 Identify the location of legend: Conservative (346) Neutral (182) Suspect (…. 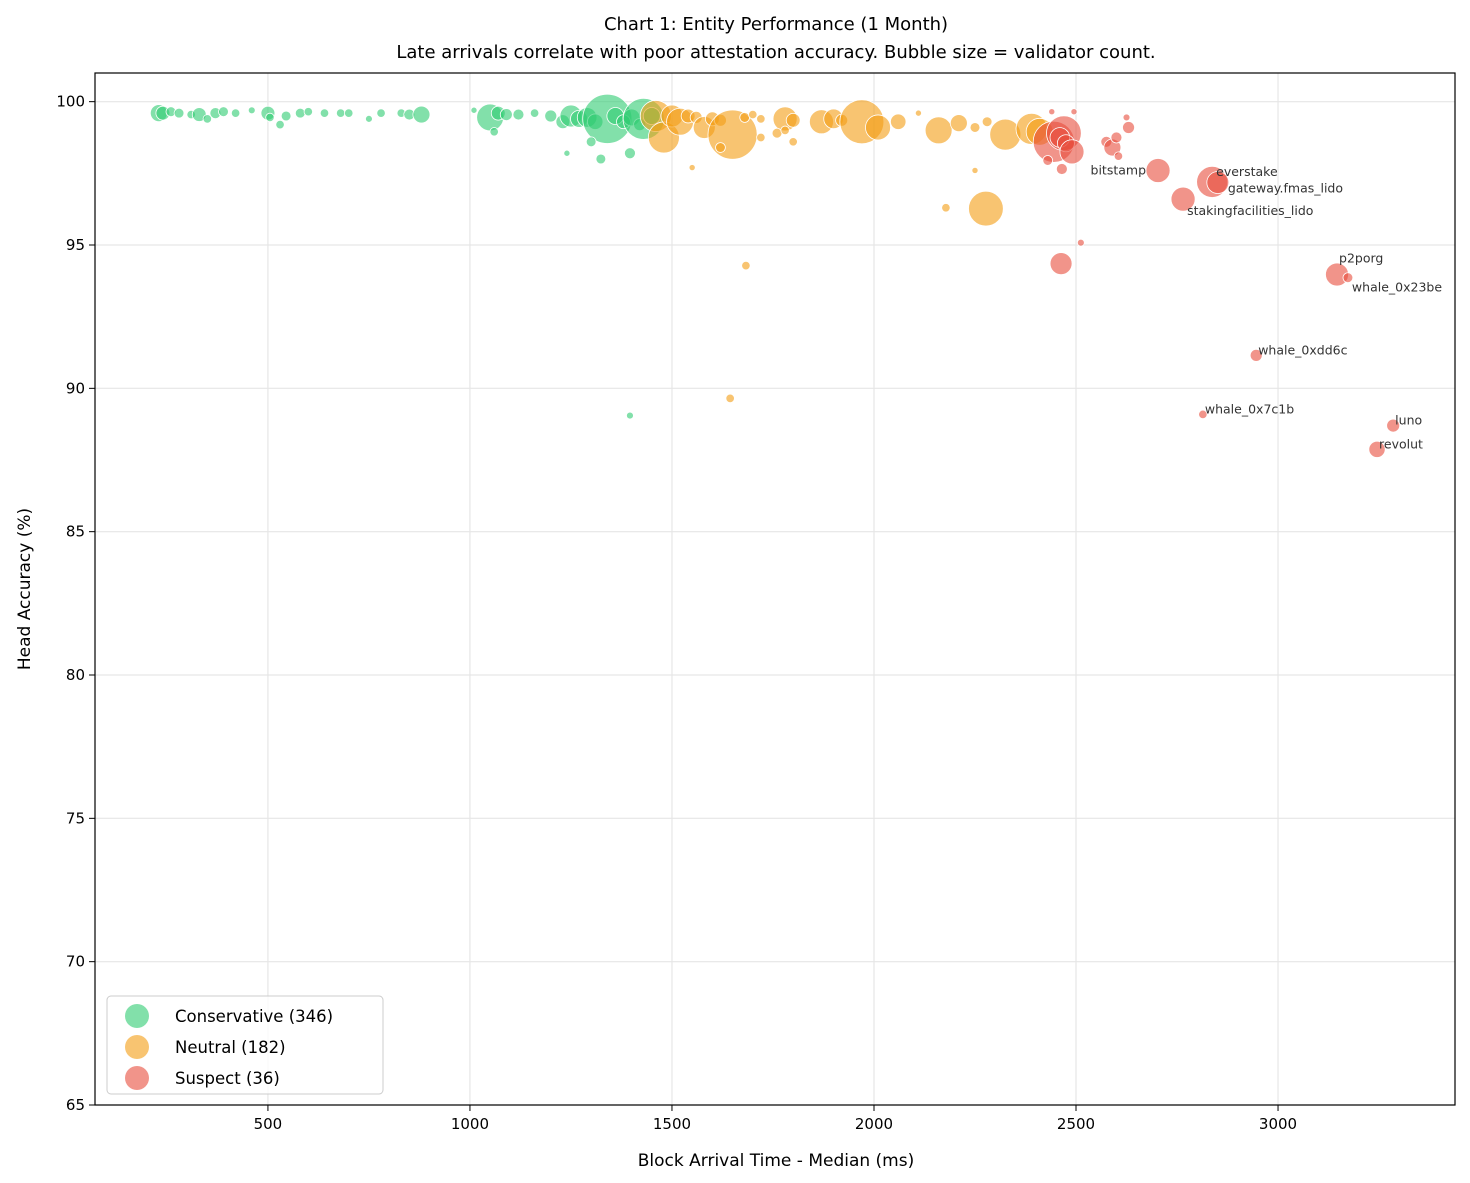
(245, 1045).